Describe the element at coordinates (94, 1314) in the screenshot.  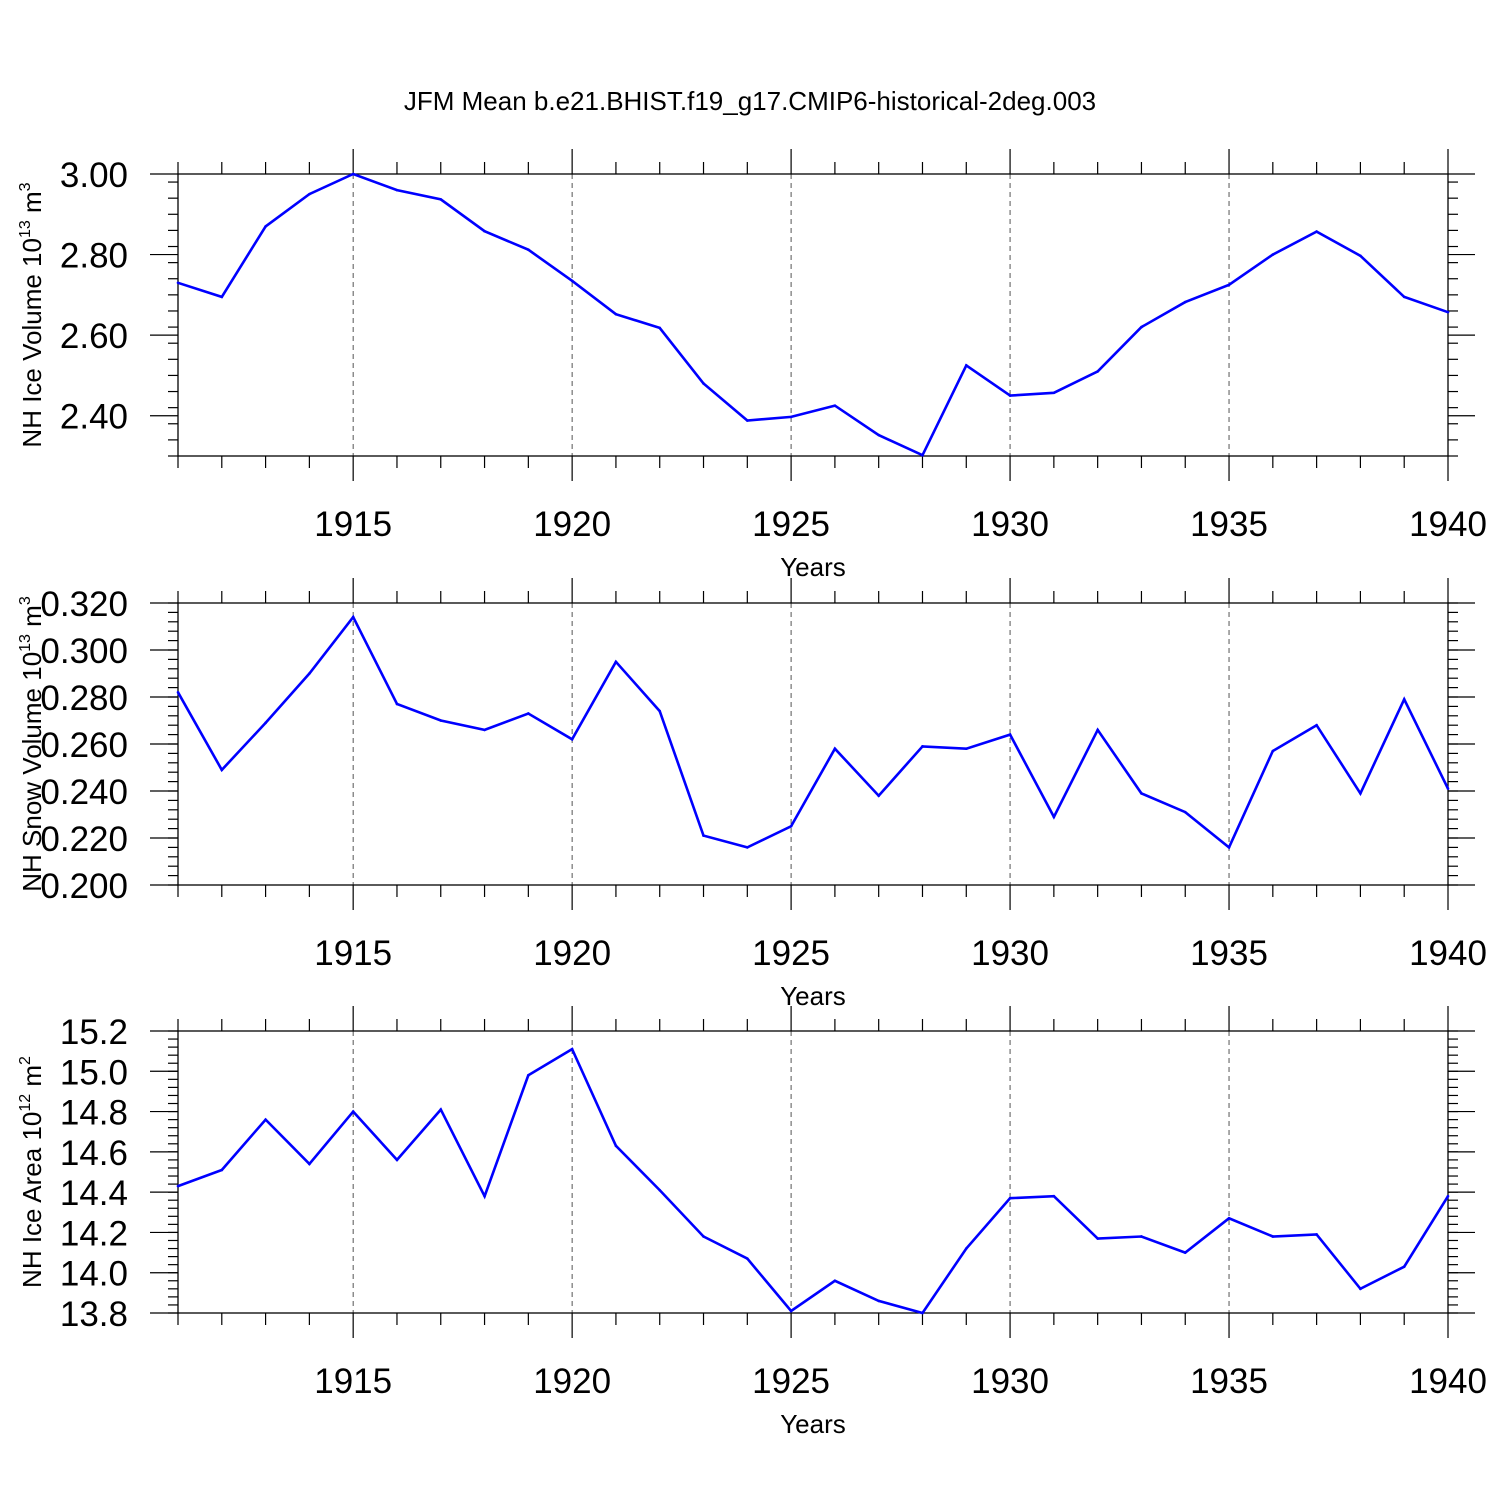
I see `y-tick-label: 13.8` at that location.